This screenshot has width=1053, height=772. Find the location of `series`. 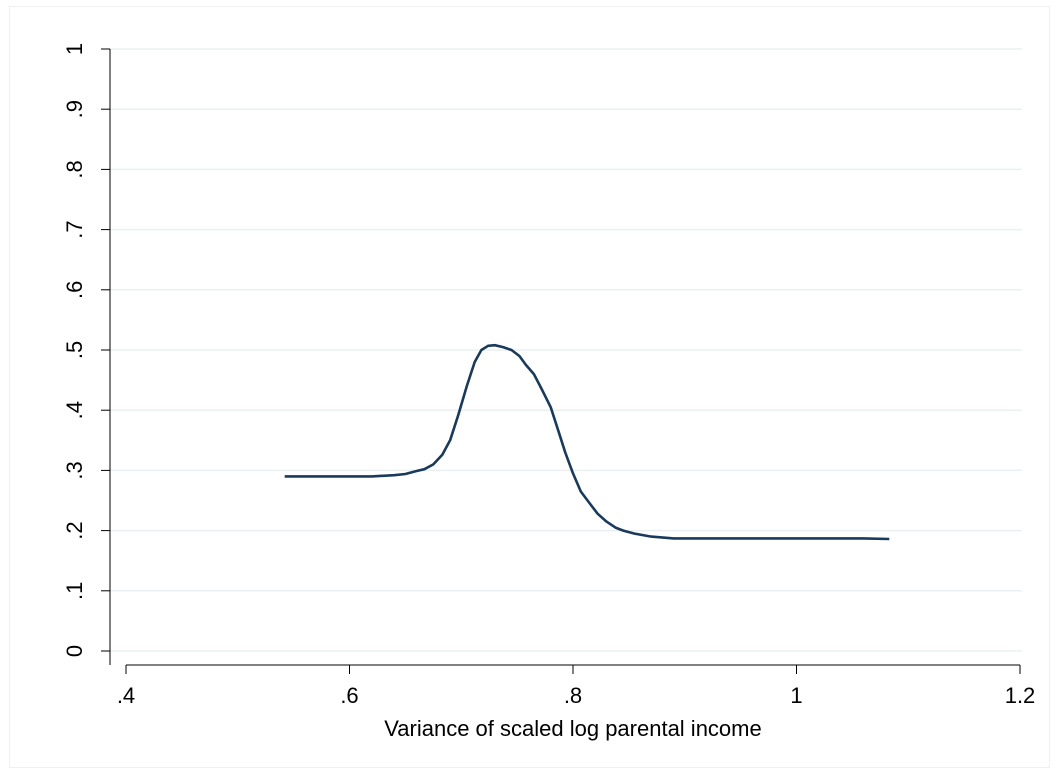

series is located at coordinates (587, 442).